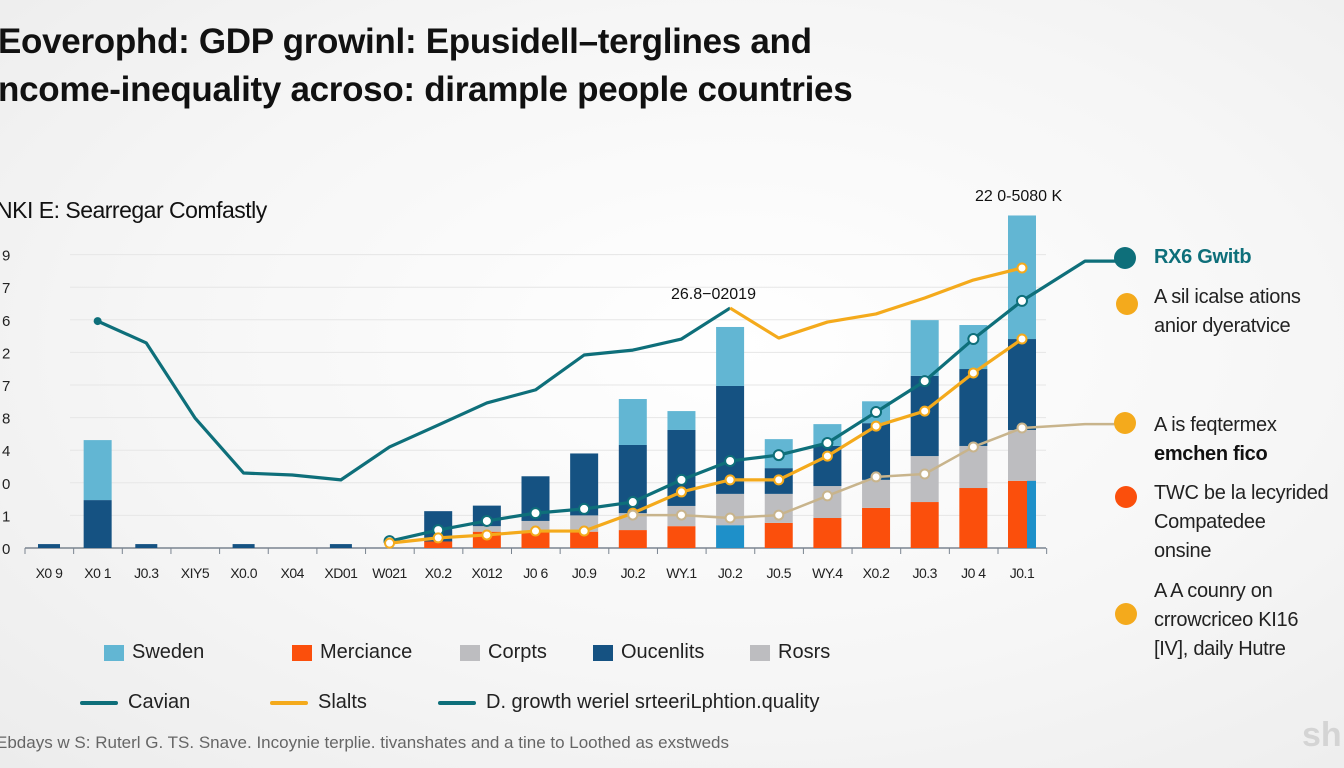 The image size is (1344, 768). What do you see at coordinates (648, 652) in the screenshot?
I see `legend-item-oucenlits: Oucenlits` at bounding box center [648, 652].